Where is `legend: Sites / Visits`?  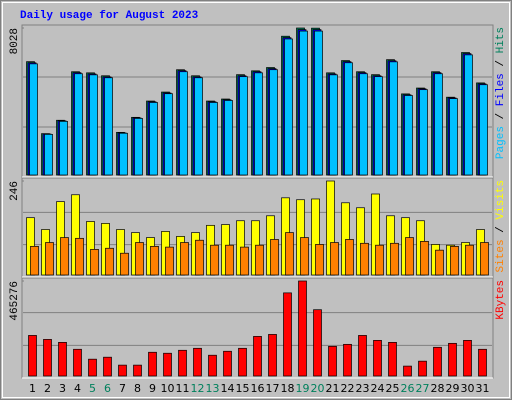 legend: Sites / Visits is located at coordinates (501, 226).